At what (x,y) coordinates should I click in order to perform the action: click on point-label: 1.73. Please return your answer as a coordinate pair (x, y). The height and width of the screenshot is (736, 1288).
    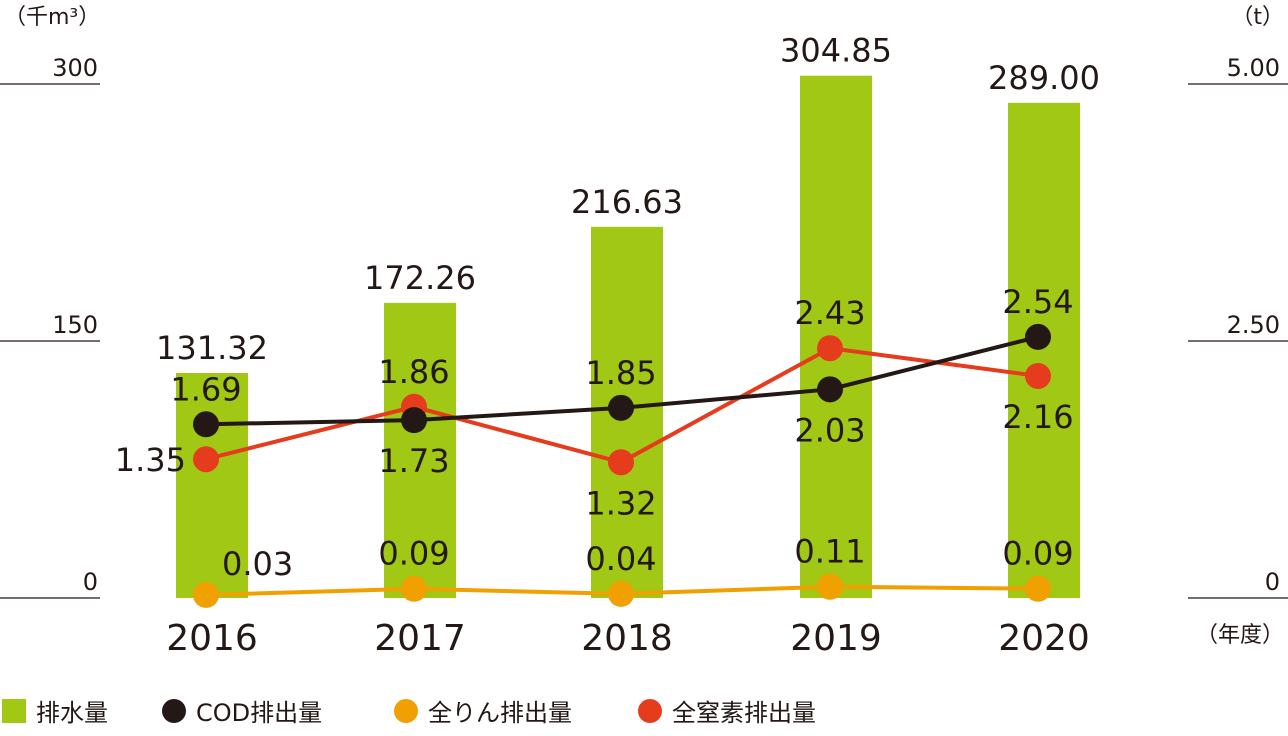
    Looking at the image, I should click on (413, 461).